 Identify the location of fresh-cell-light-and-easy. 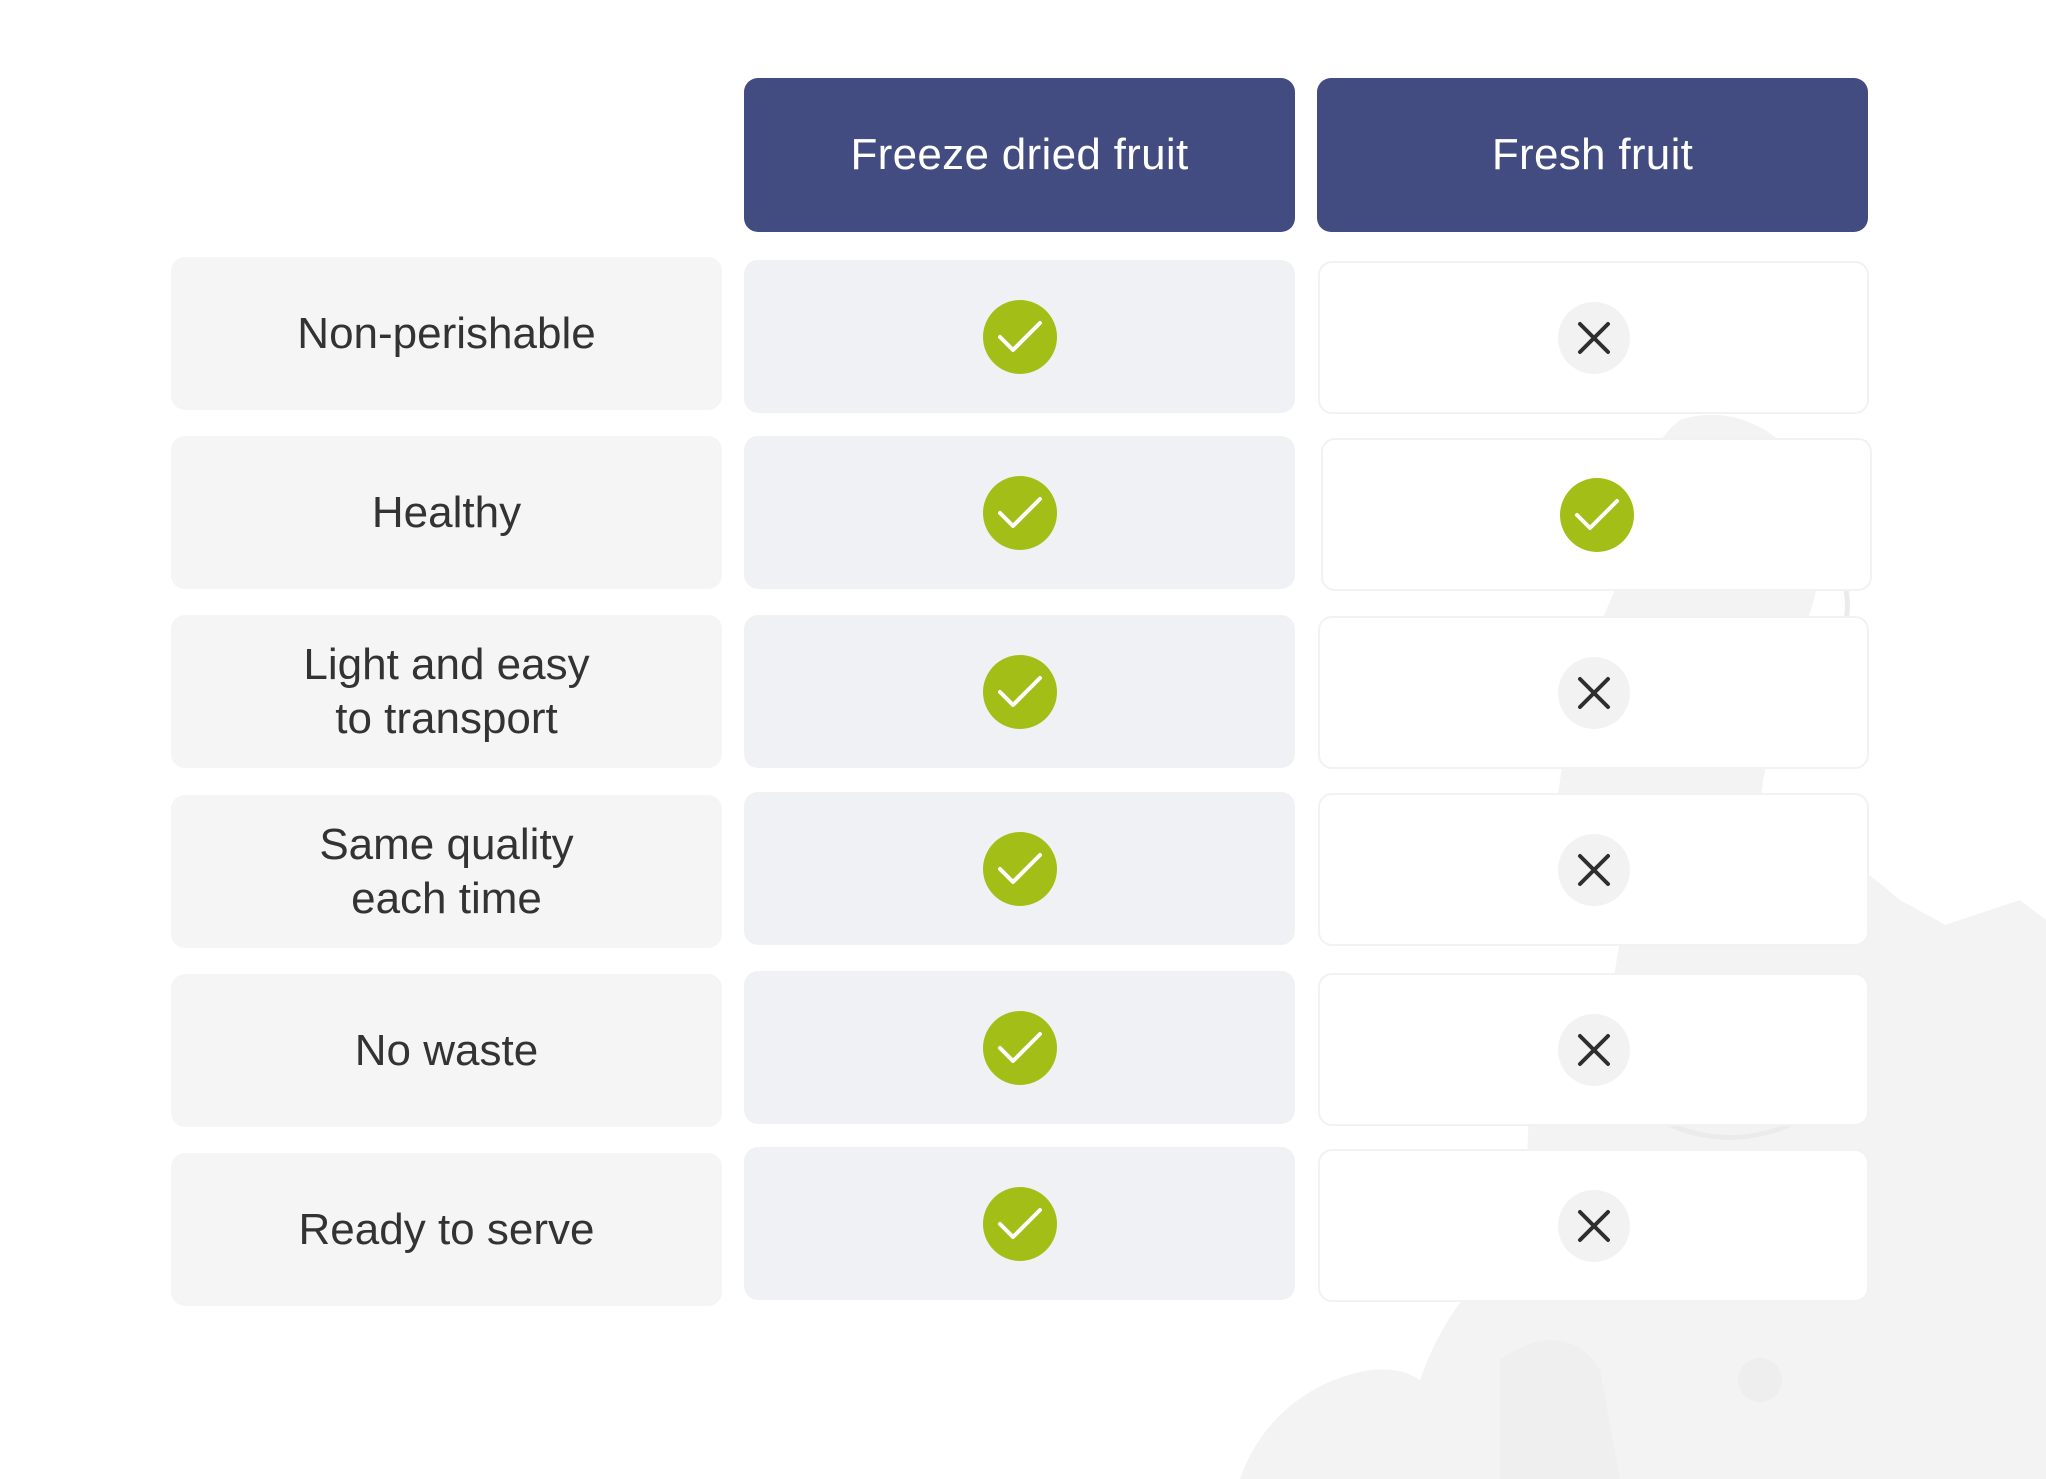
(1593, 692).